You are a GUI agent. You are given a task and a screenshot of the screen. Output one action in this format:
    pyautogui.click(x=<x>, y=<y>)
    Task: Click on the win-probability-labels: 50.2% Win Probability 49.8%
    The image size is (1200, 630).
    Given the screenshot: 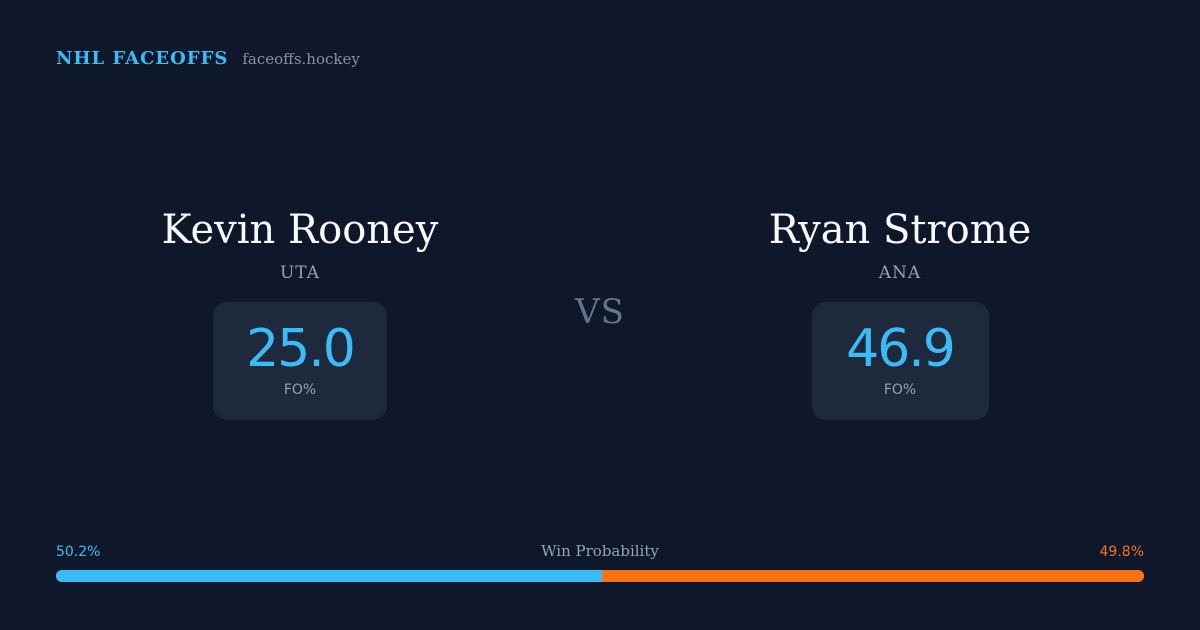 What is the action you would take?
    pyautogui.click(x=600, y=553)
    